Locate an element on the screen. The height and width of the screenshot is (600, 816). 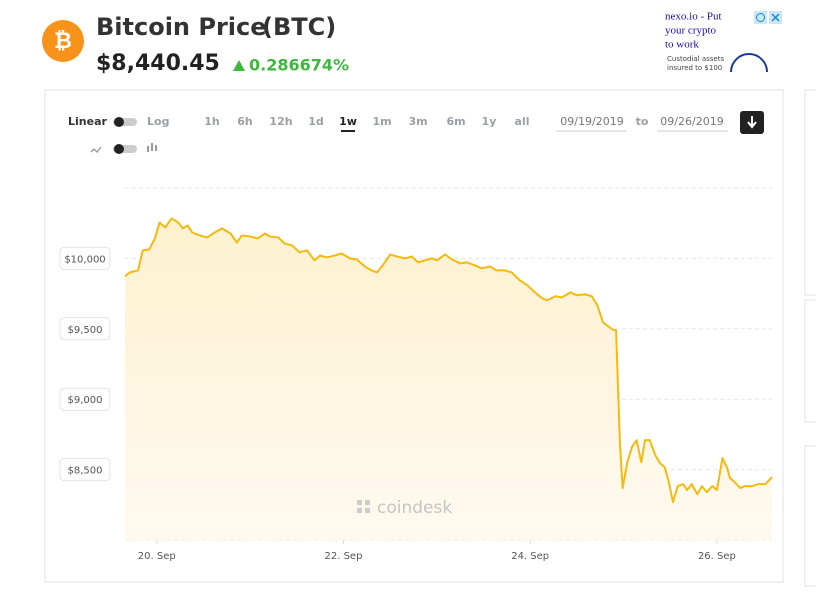
range-button: 12h is located at coordinates (280, 121).